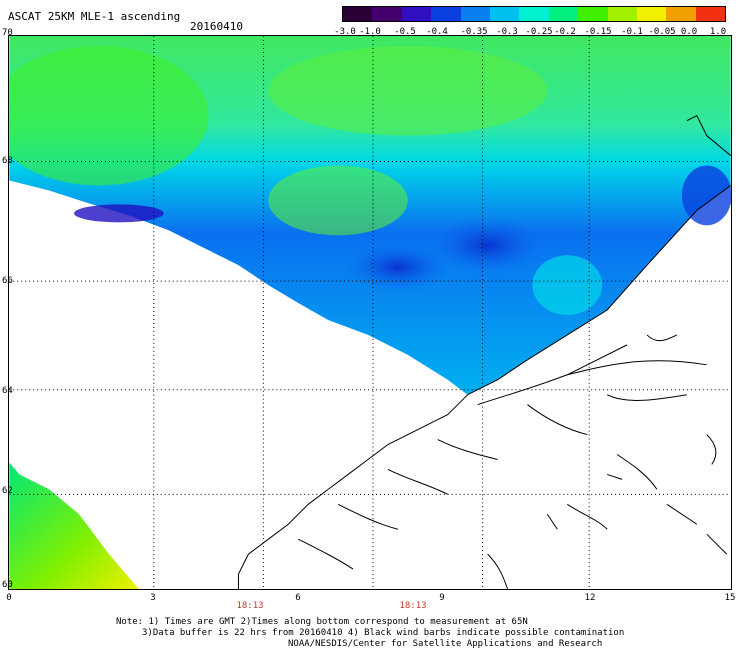 The image size is (740, 650). Describe the element at coordinates (413, 606) in the screenshot. I see `time-label-2: 18:13` at that location.